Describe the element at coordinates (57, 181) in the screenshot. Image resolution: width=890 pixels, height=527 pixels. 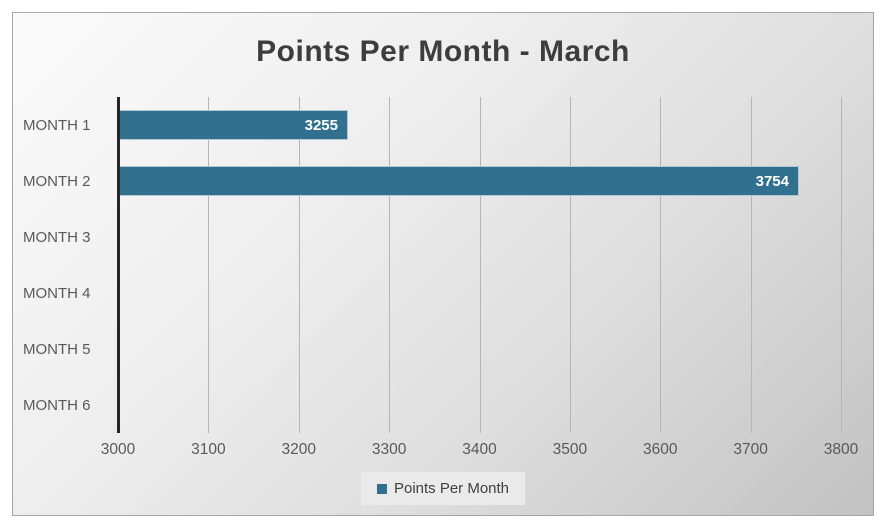
I see `category-axis-label: MONTH 2` at that location.